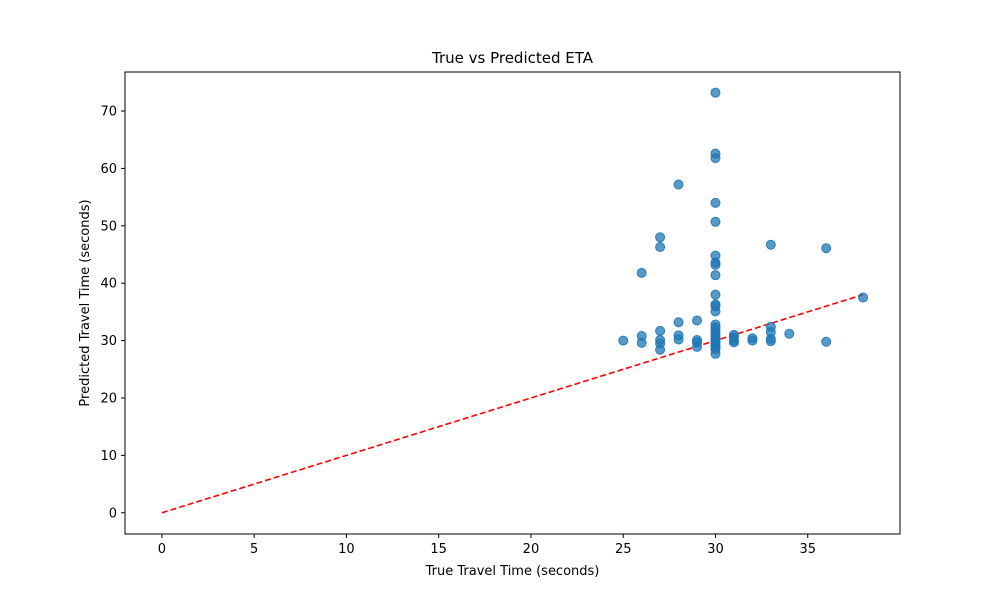  I want to click on x-tick-label: 35, so click(807, 549).